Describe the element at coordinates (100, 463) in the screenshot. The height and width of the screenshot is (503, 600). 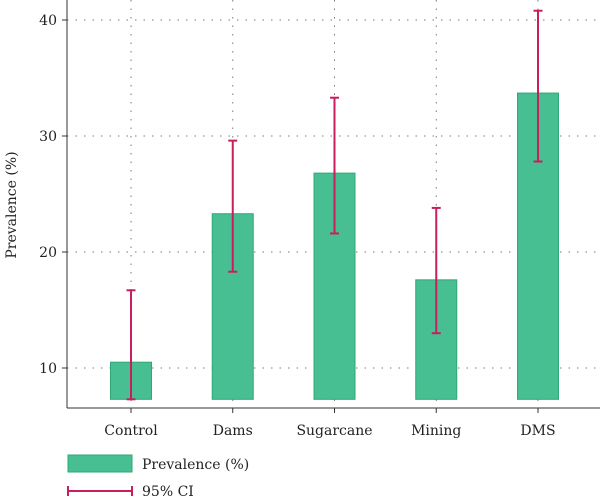
I see `legend-swatch-prevalence` at that location.